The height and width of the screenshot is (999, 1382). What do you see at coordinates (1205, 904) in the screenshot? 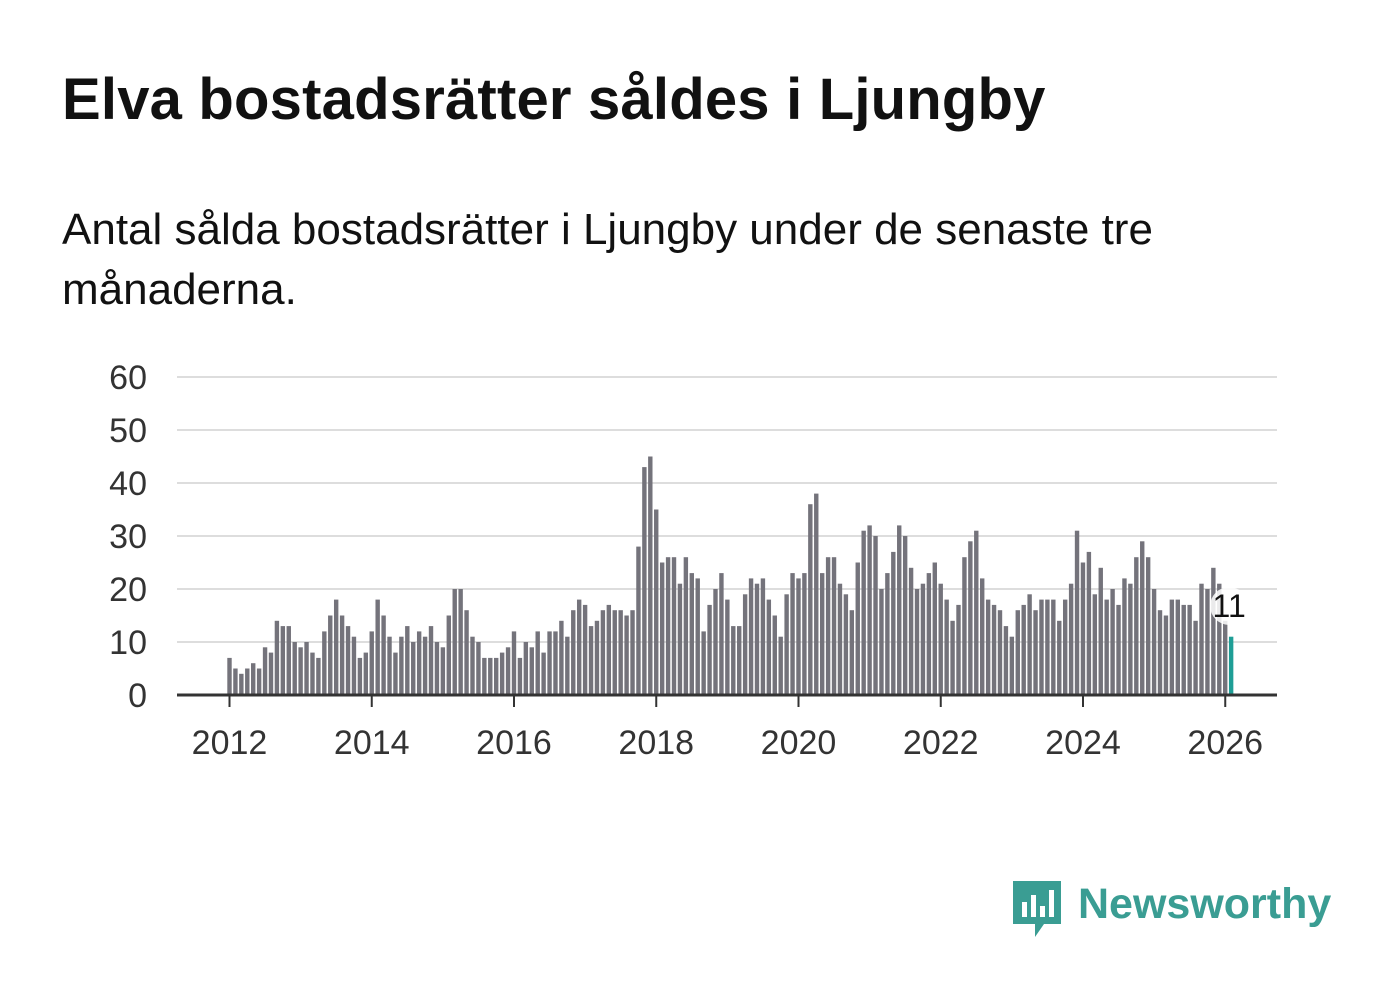
I see `brand-name: Newsworthy` at bounding box center [1205, 904].